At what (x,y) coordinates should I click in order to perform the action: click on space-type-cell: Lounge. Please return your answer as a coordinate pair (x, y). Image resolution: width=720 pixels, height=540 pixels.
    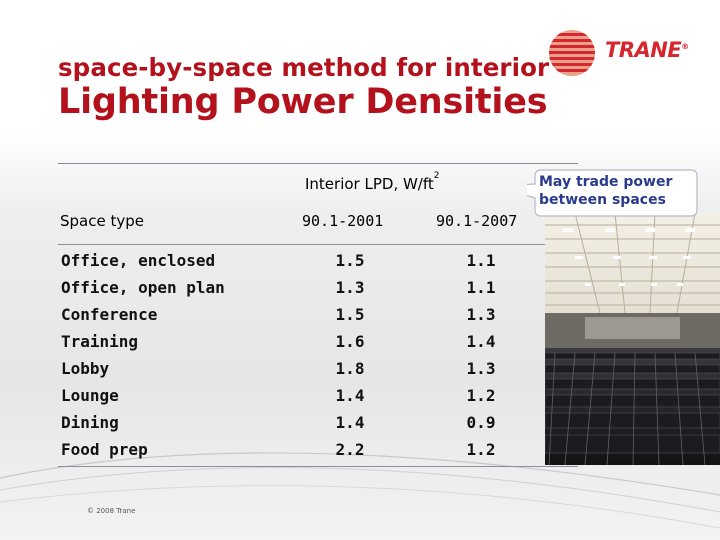
    Looking at the image, I should click on (90, 395).